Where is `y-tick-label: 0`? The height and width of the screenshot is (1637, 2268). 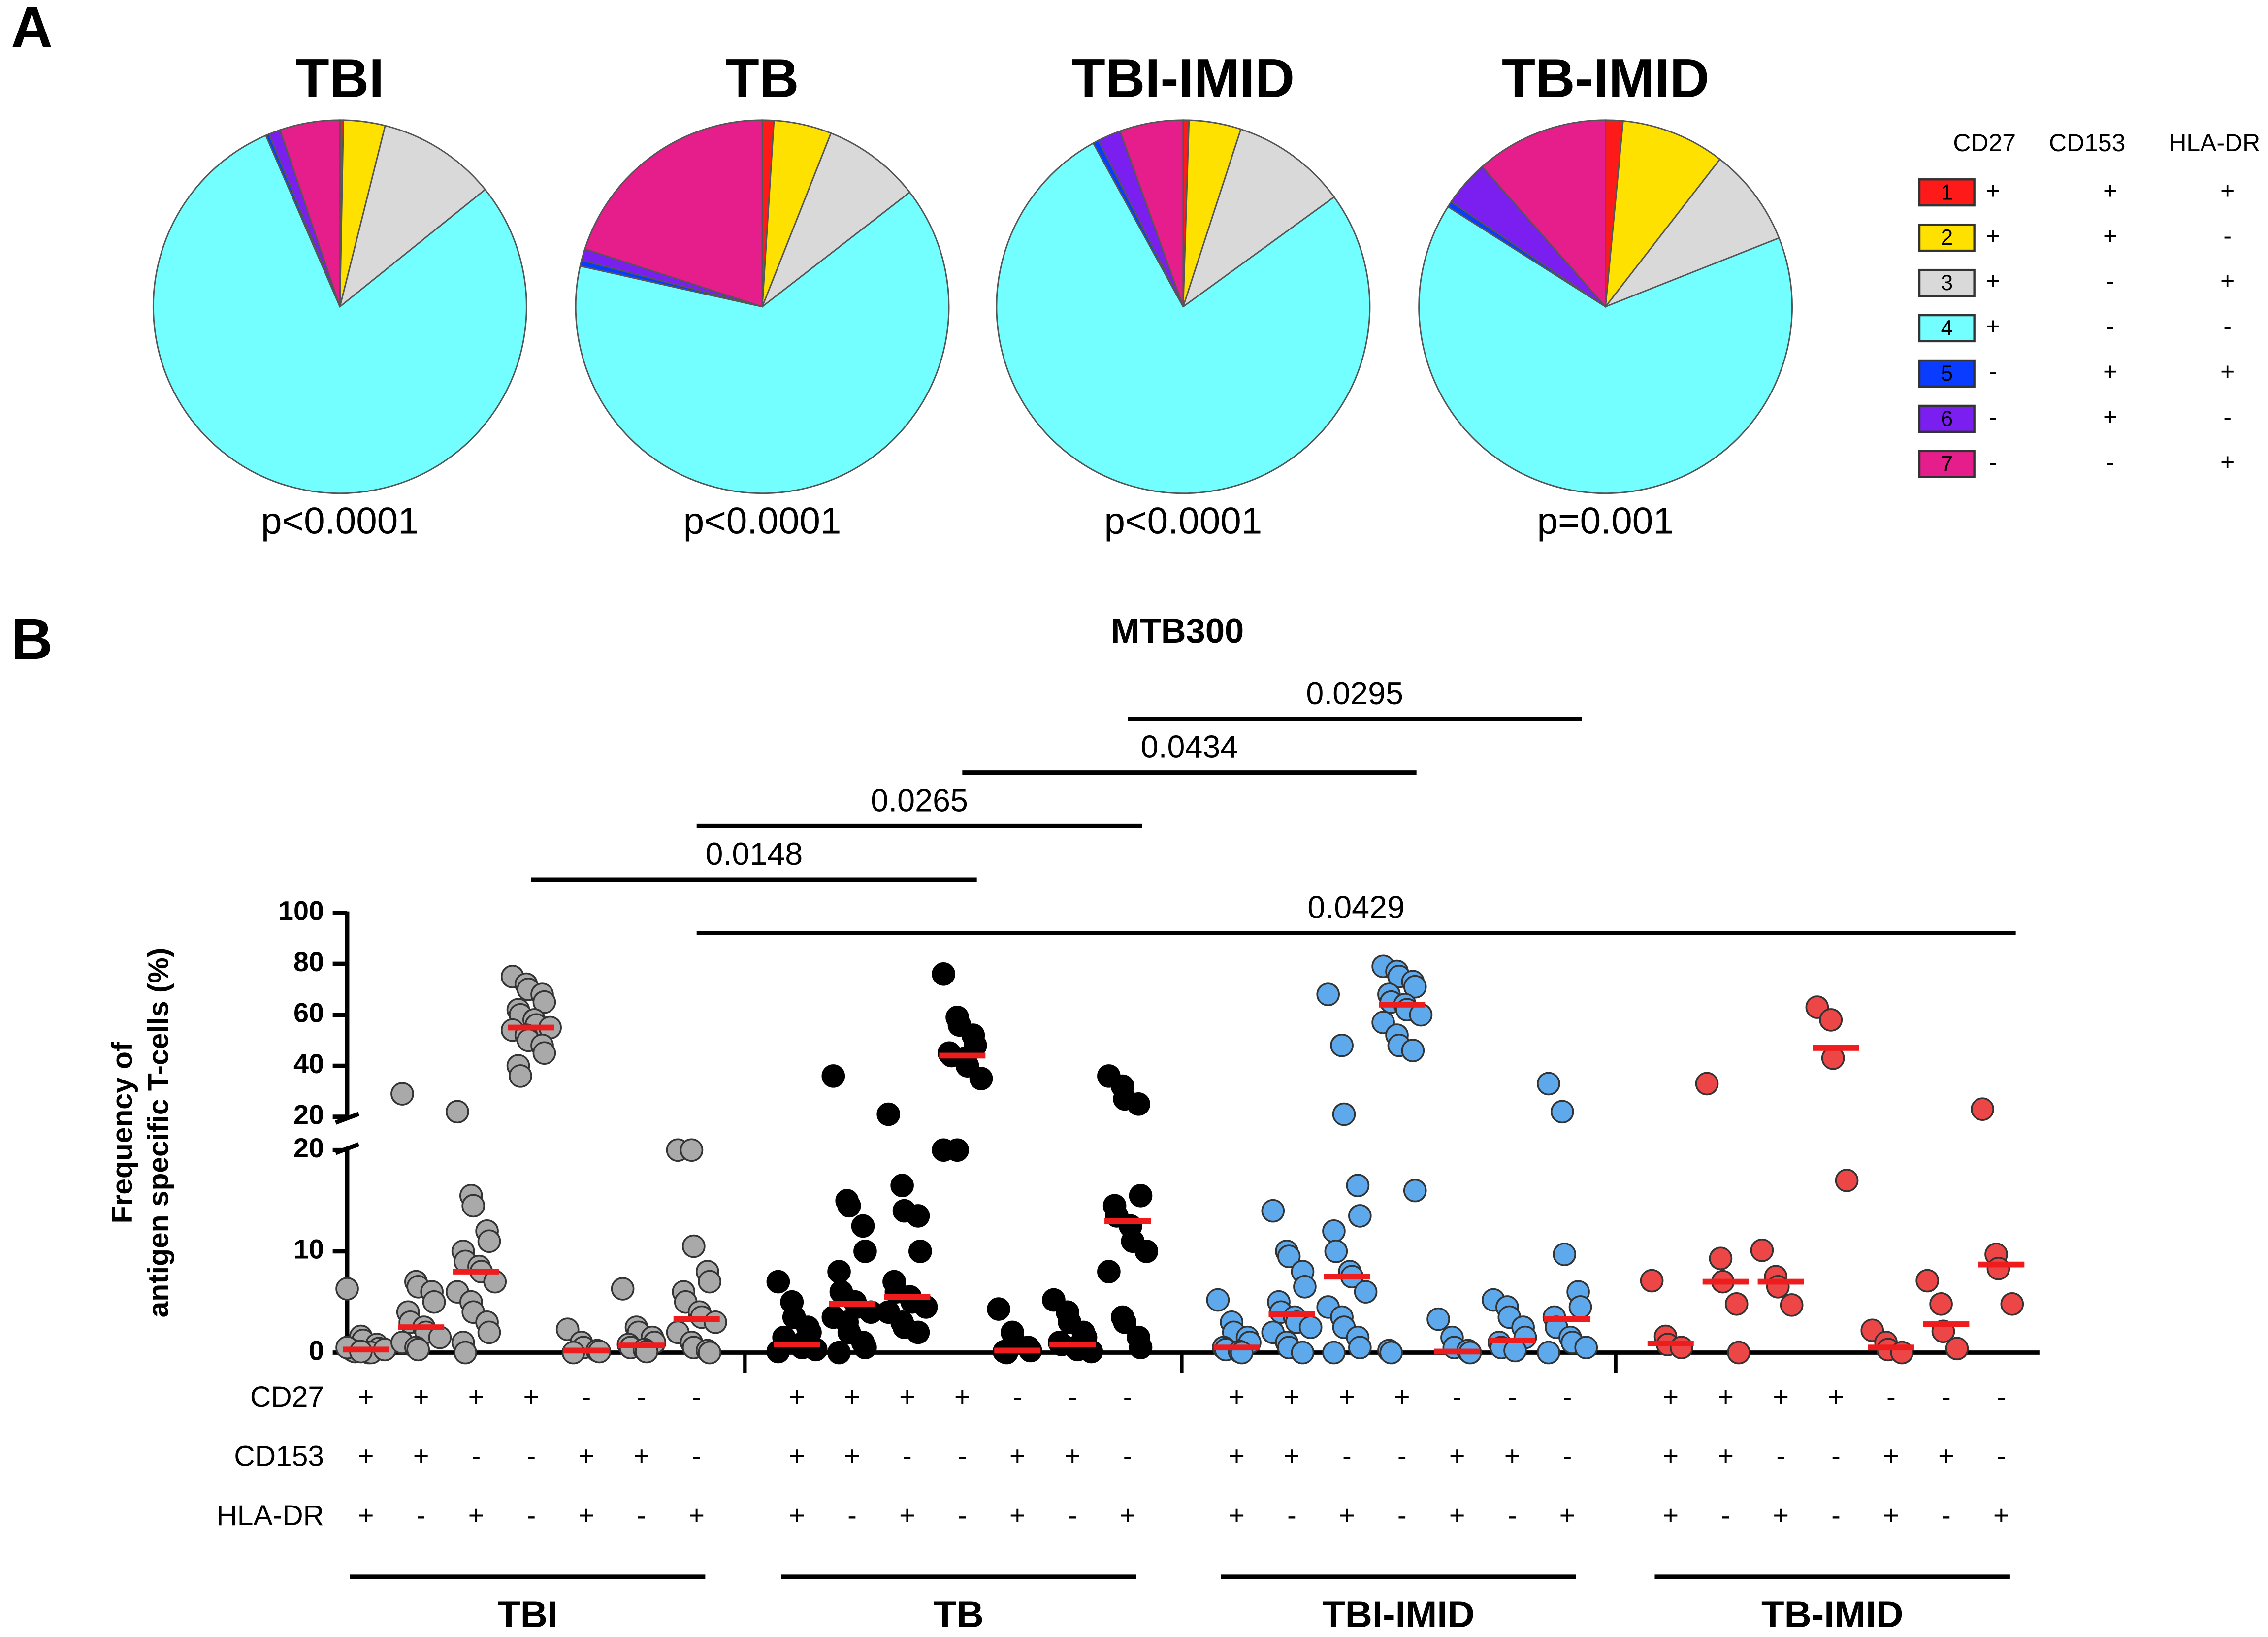
y-tick-label: 0 is located at coordinates (317, 1350).